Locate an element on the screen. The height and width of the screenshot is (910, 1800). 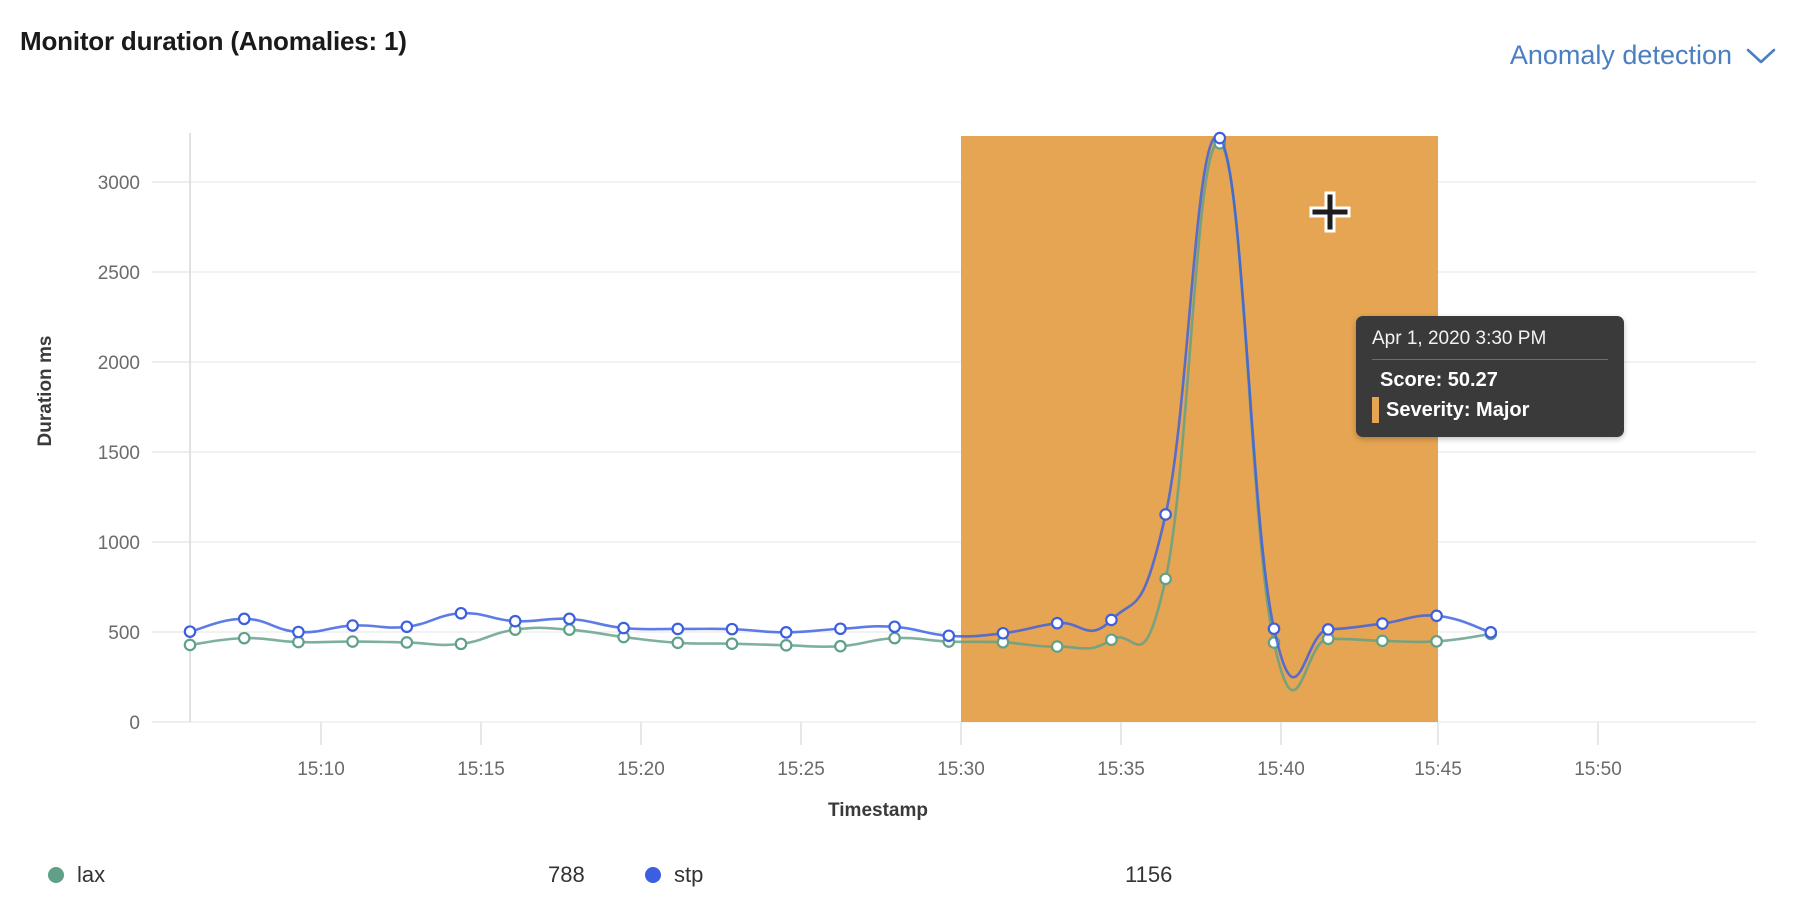
x-tick-label: 15:25 is located at coordinates (801, 769).